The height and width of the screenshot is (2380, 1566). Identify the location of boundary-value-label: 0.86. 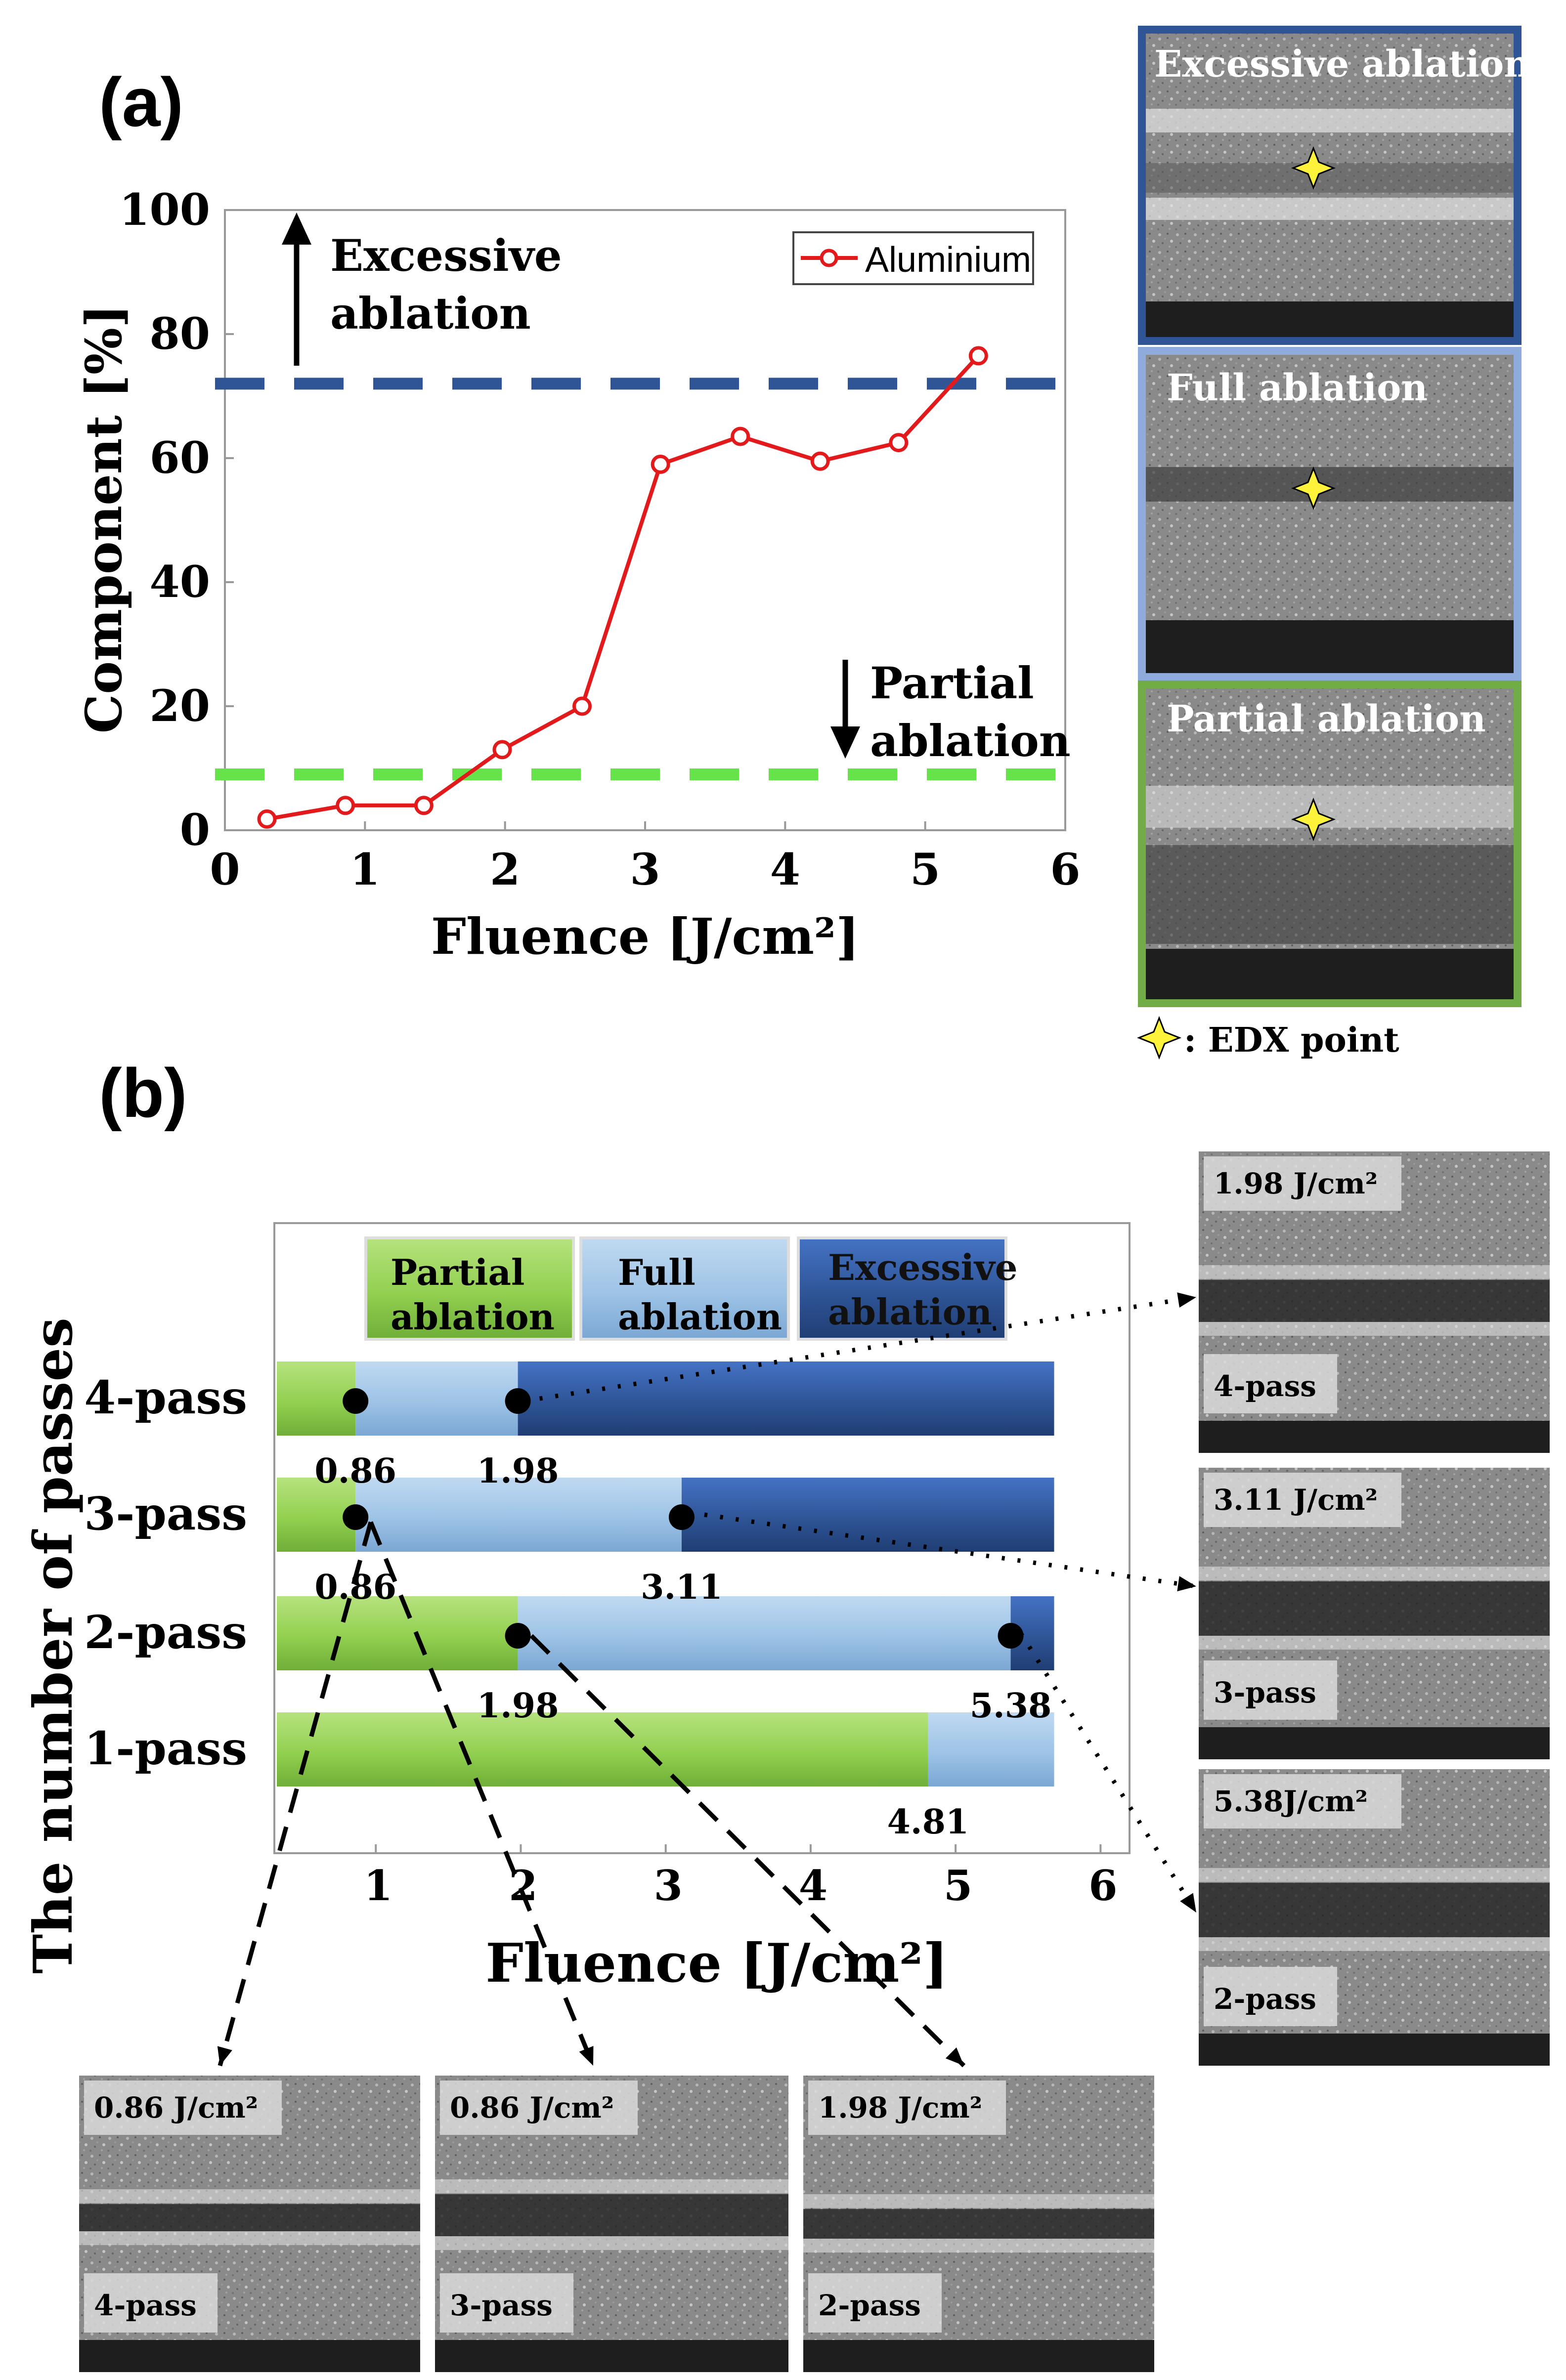
(355, 1471).